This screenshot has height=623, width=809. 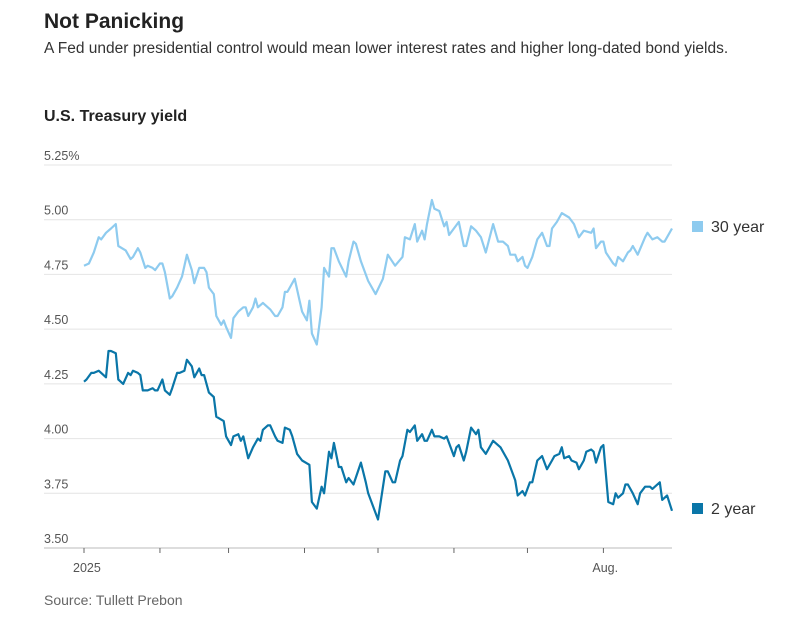 What do you see at coordinates (605, 568) in the screenshot?
I see `x-tick-label: Aug.` at bounding box center [605, 568].